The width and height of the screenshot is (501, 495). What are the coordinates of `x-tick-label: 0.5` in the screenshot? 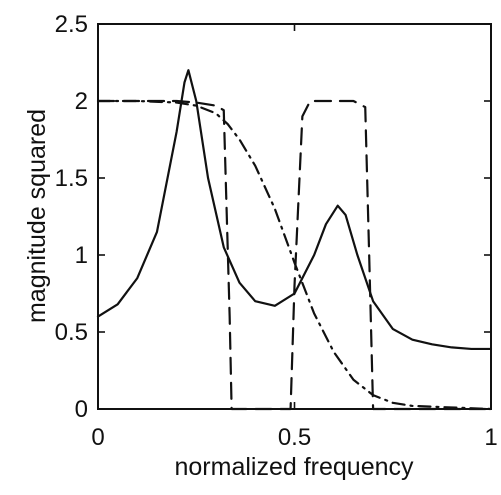 It's located at (294, 437).